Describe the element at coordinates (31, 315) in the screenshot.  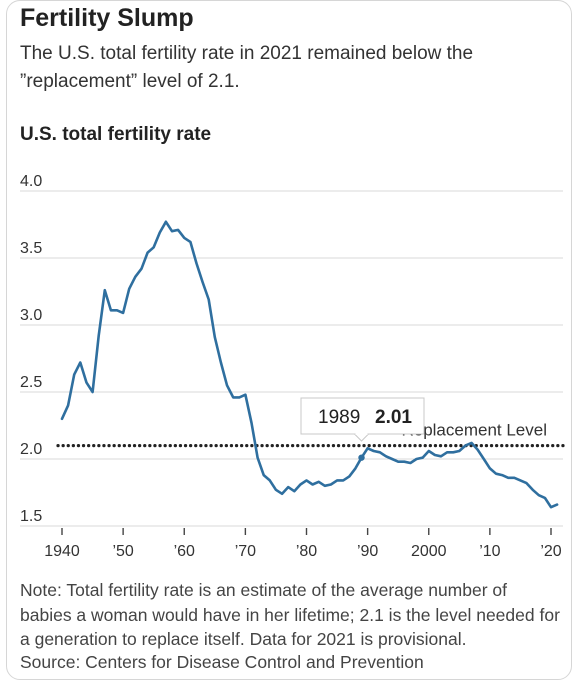
I see `y-tick-label: 3.0` at that location.